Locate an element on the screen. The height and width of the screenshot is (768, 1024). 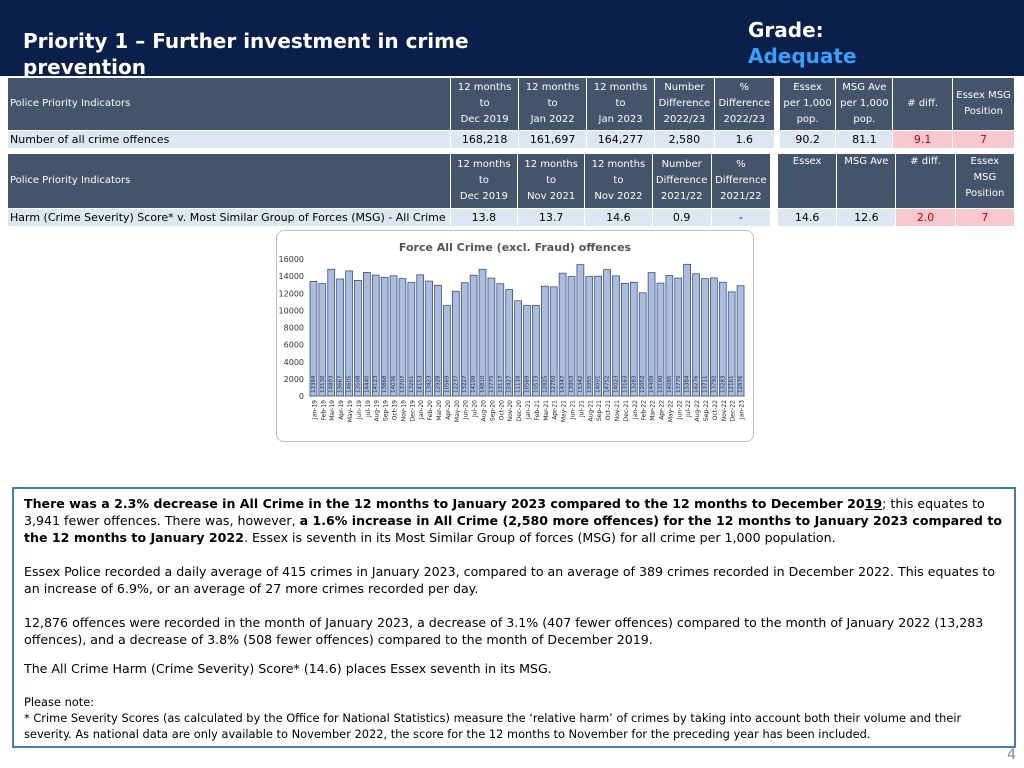
x-tick-label: Aug-20 is located at coordinates (484, 411).